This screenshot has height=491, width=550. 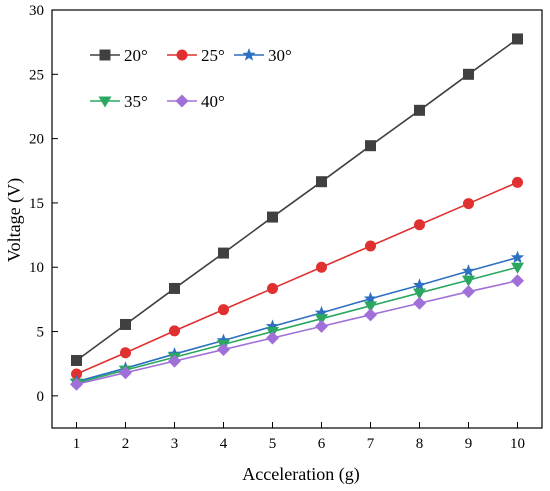 I want to click on y-tick-label: 10, so click(x=36, y=268).